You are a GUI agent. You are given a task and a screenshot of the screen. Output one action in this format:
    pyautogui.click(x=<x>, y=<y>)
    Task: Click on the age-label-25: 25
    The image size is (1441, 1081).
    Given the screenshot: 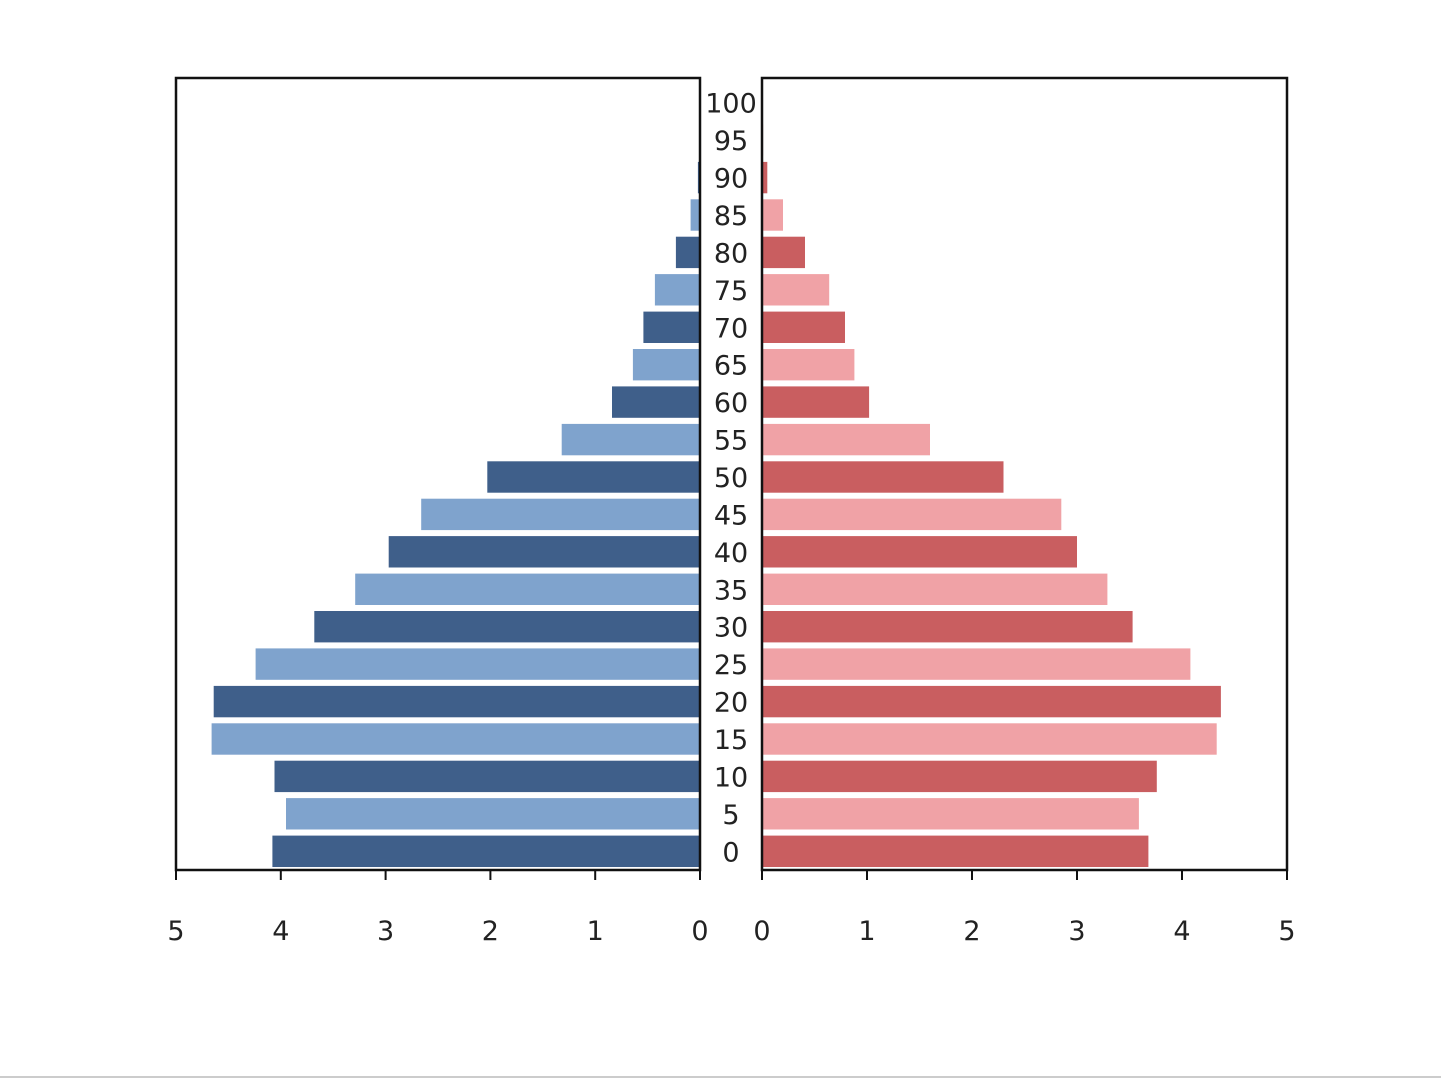 What is the action you would take?
    pyautogui.click(x=731, y=665)
    